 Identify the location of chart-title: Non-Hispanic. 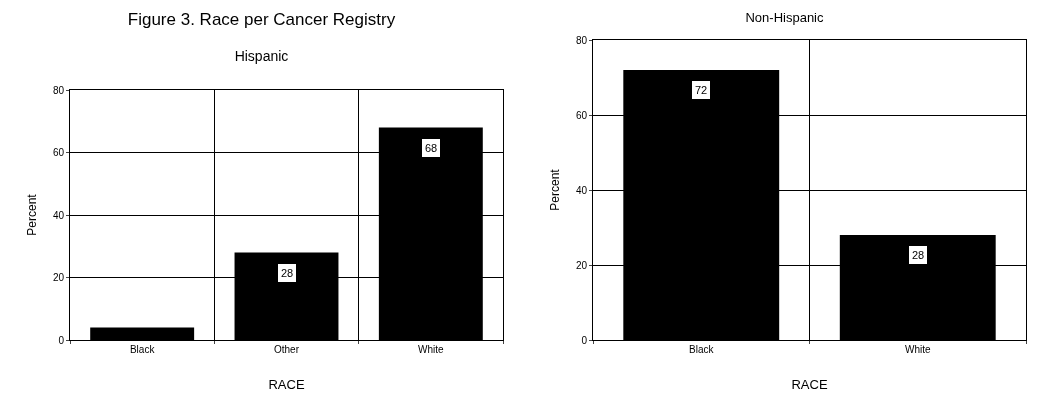
(785, 17).